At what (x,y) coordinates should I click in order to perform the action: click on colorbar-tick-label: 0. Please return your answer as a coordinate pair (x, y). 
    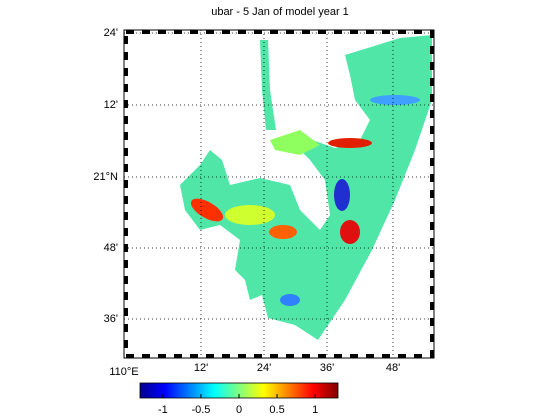
    Looking at the image, I should click on (239, 410).